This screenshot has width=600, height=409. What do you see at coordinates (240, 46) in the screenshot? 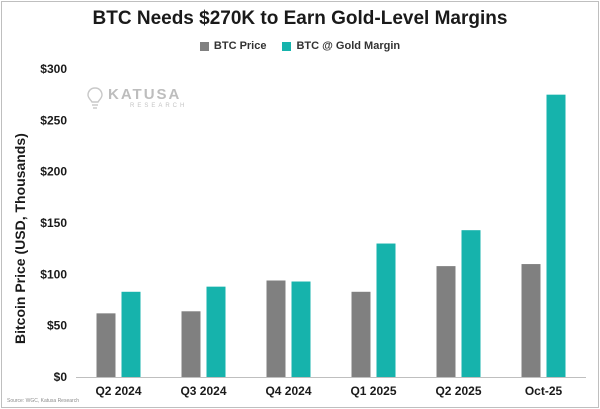
I see `legend-label-btc-price: BTC Price` at bounding box center [240, 46].